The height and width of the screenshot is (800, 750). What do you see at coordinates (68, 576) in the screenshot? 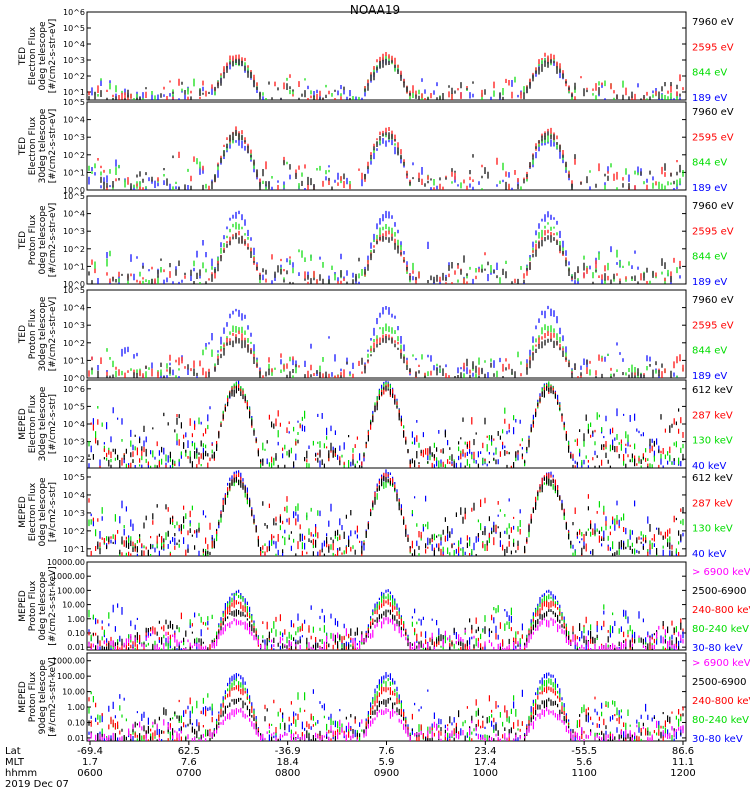
I see `y-tick-label: 1000.00` at bounding box center [68, 576].